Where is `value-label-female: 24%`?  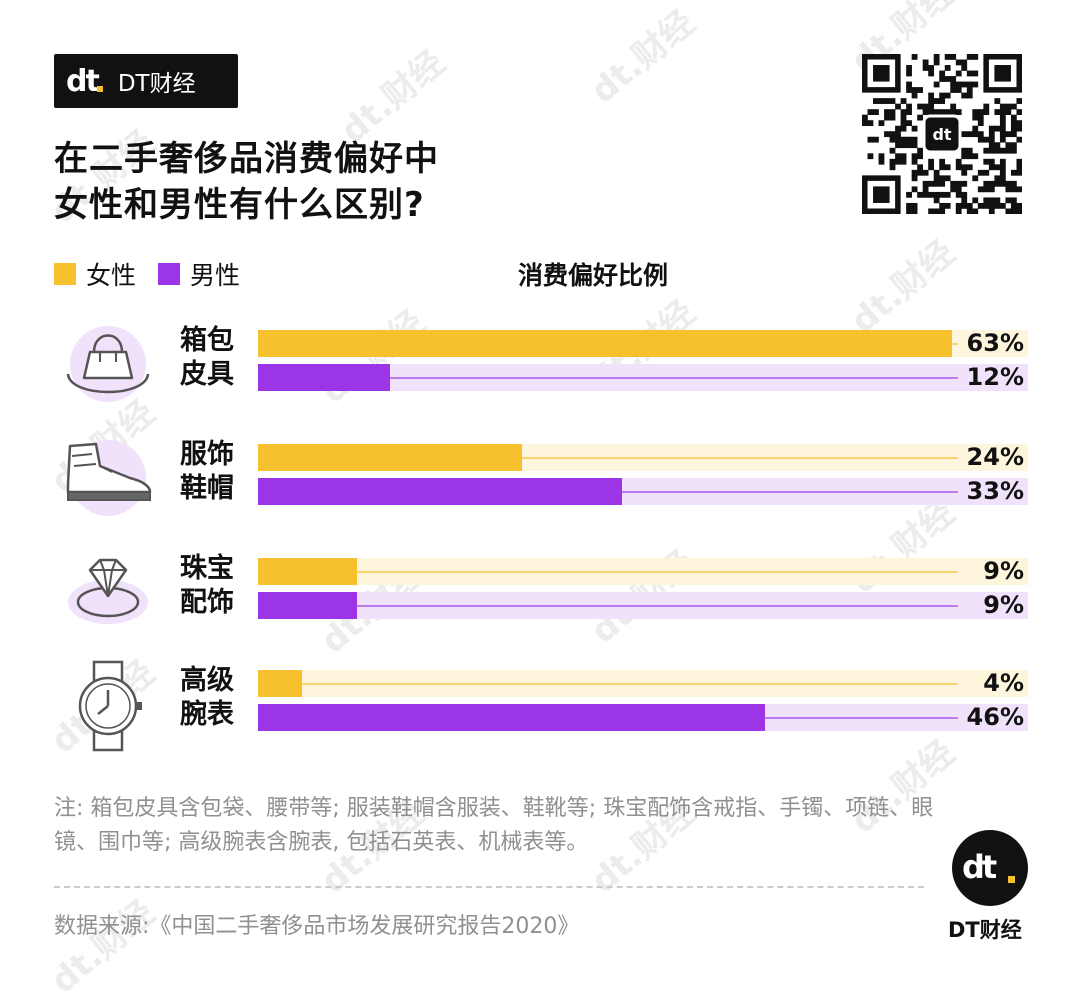
value-label-female: 24% is located at coordinates (995, 457).